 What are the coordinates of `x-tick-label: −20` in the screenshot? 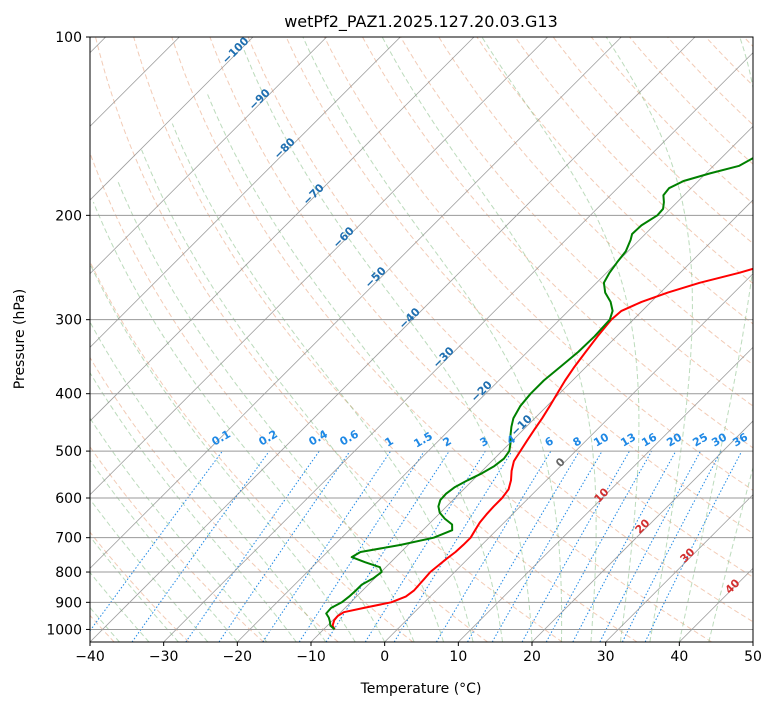 It's located at (238, 657).